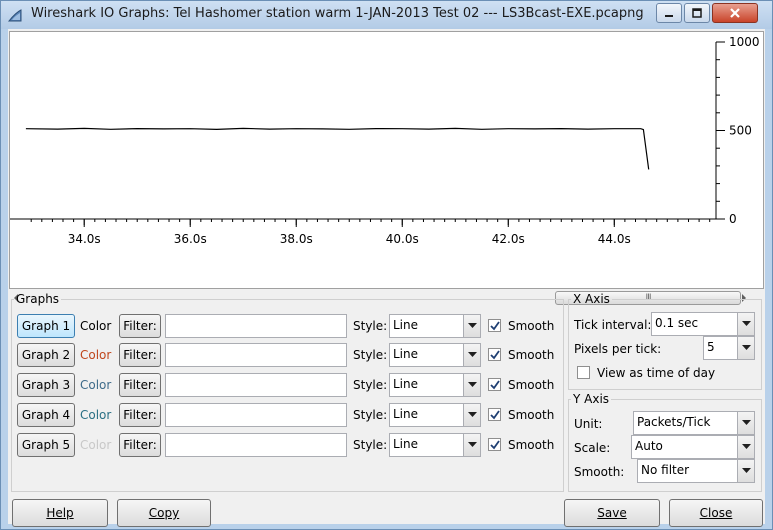 The width and height of the screenshot is (773, 530). Describe the element at coordinates (435, 415) in the screenshot. I see `graph-4-style-select: Line` at that location.